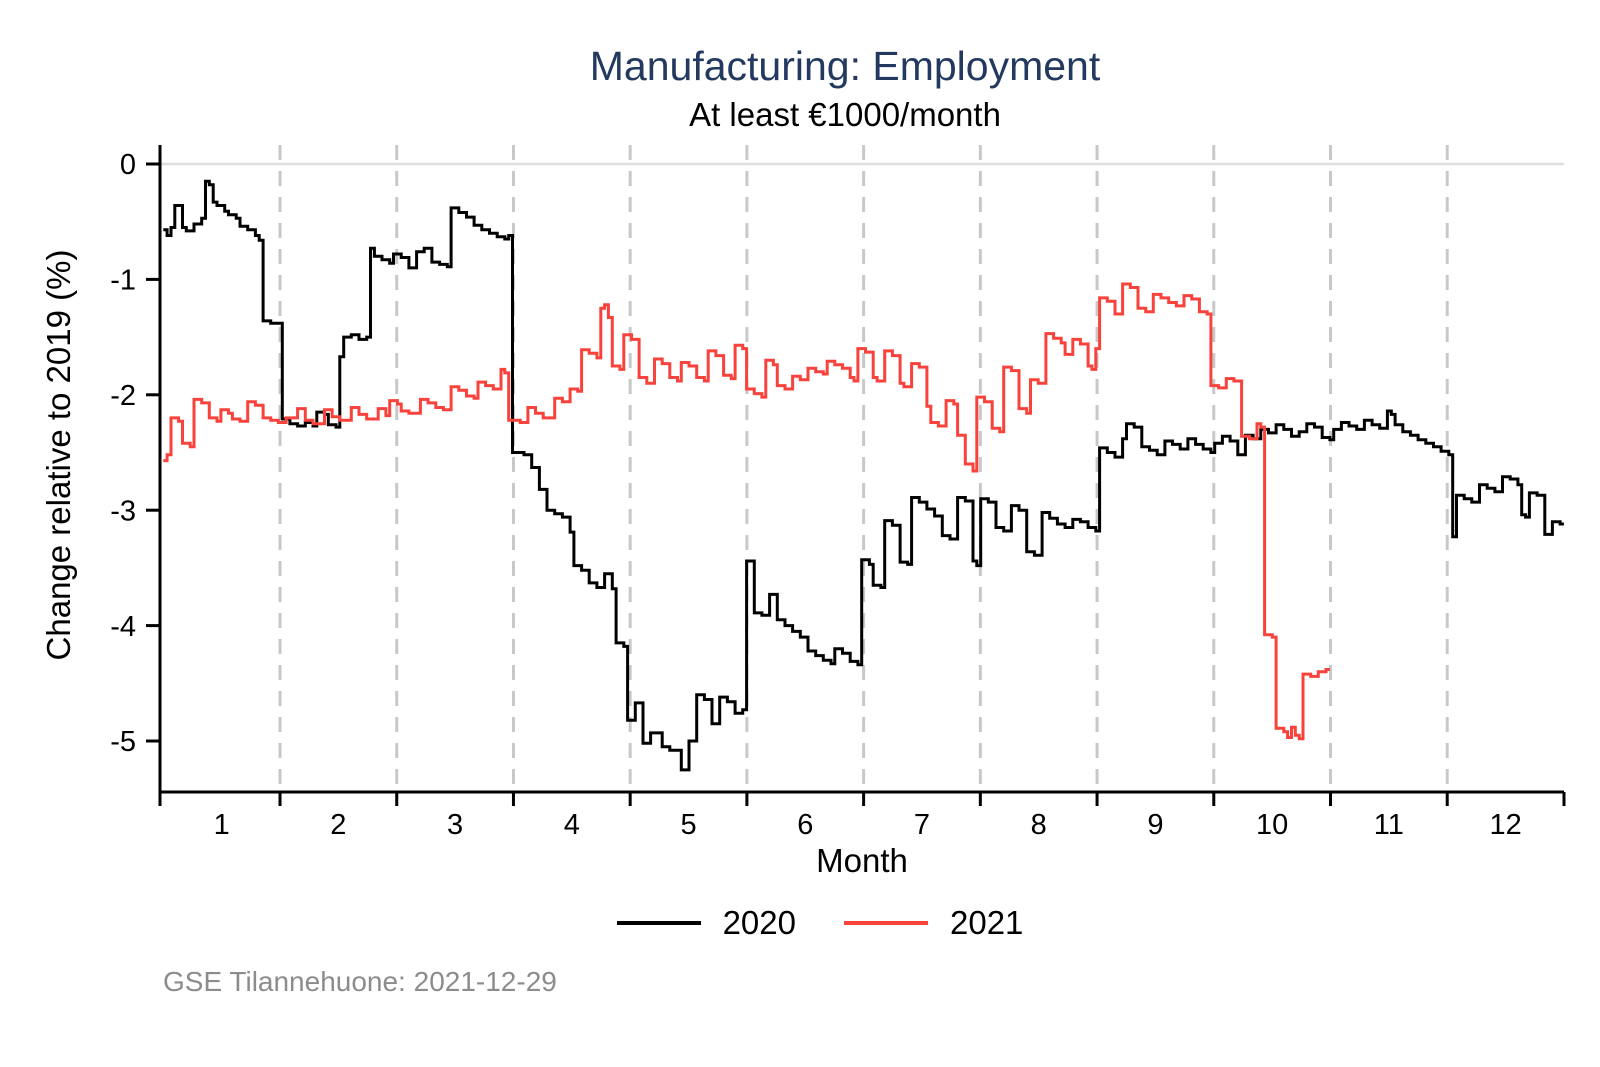 This screenshot has width=1600, height=1067. I want to click on y-tick-label: -5, so click(123, 742).